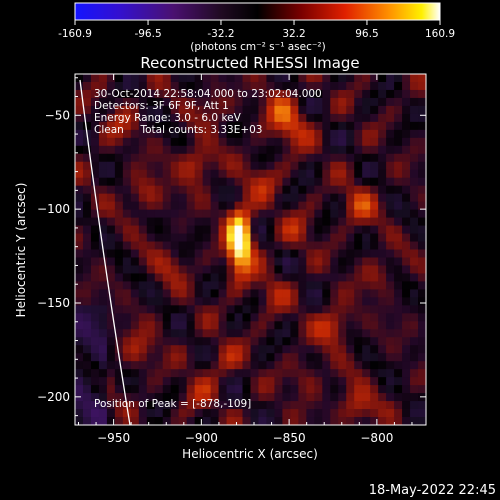 The width and height of the screenshot is (500, 500). I want to click on y-tick-label: −50, so click(57, 115).